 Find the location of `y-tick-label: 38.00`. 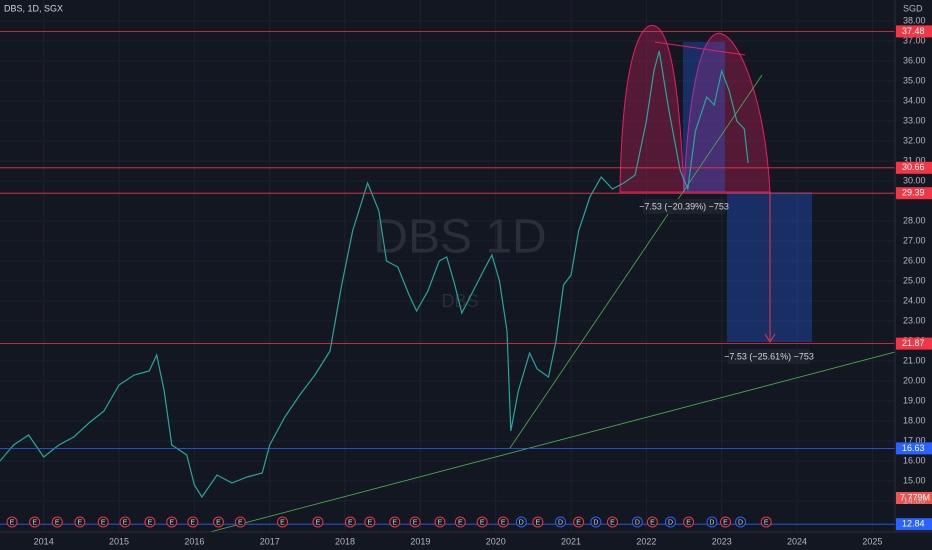

y-tick-label: 38.00 is located at coordinates (914, 20).